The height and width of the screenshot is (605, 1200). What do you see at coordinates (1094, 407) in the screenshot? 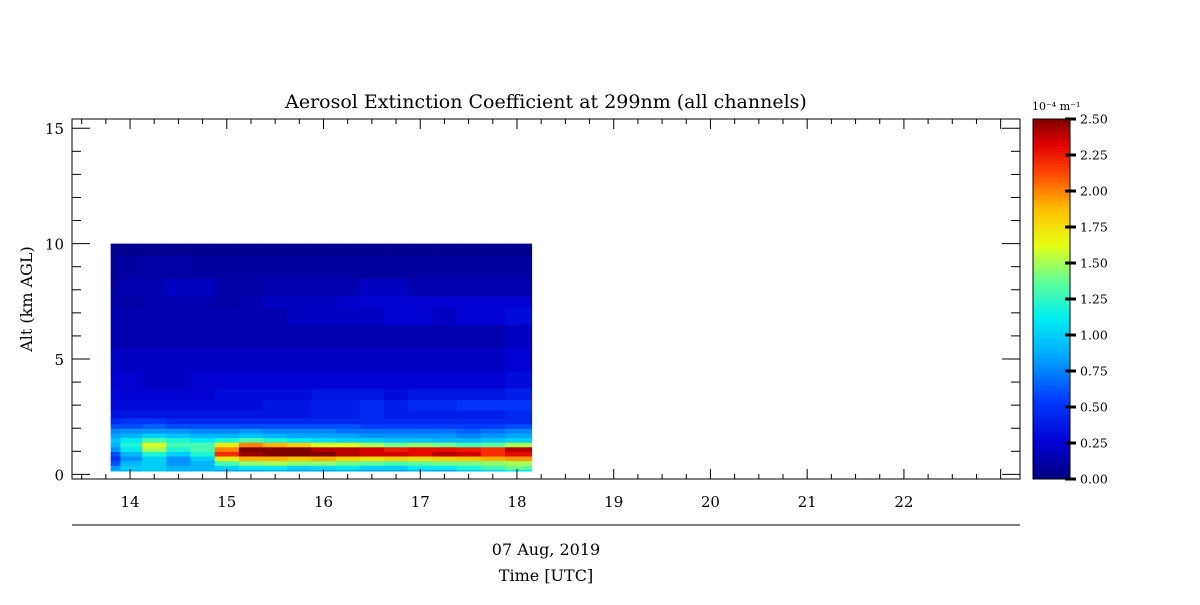
I see `colorbar-tick-label: 0.50` at bounding box center [1094, 407].